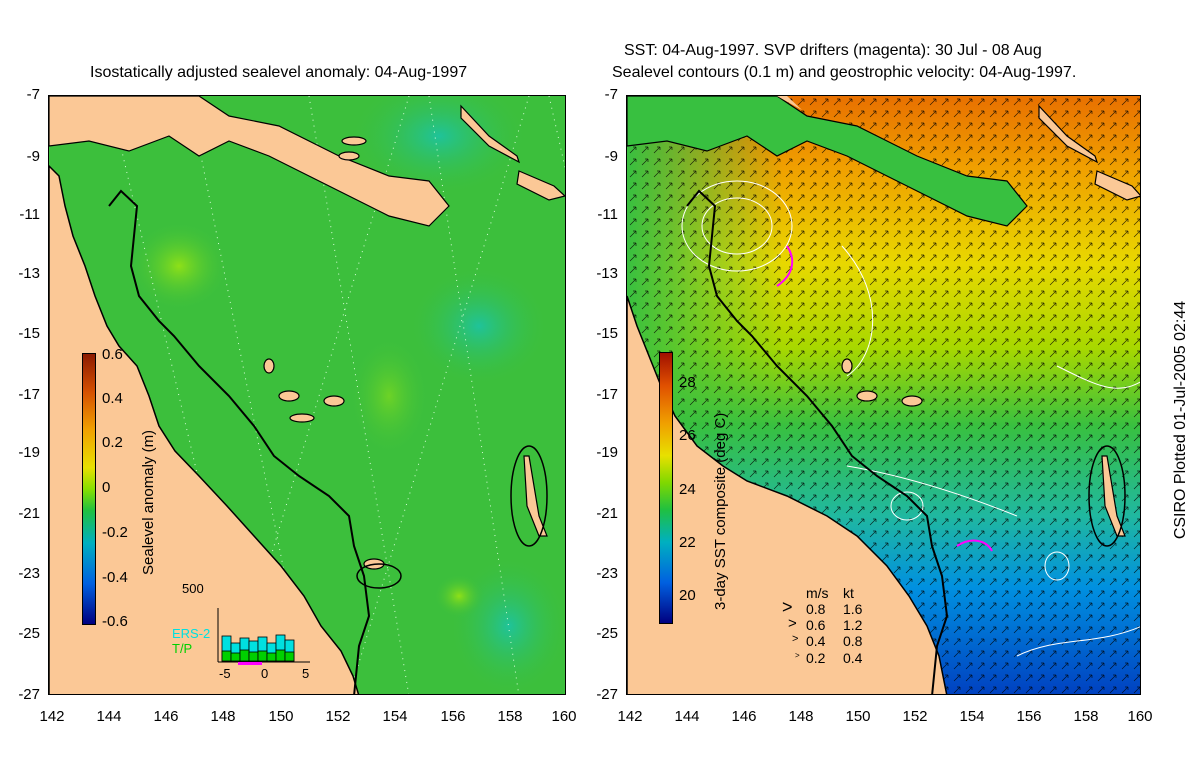  I want to click on right-lat-tick: -9, so click(611, 156).